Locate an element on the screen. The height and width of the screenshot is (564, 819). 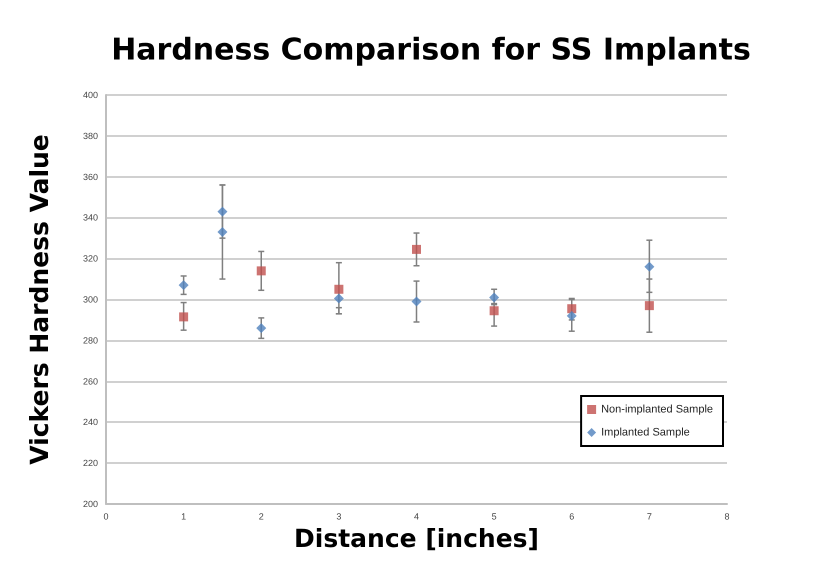
x-tick-label: 2 is located at coordinates (261, 517).